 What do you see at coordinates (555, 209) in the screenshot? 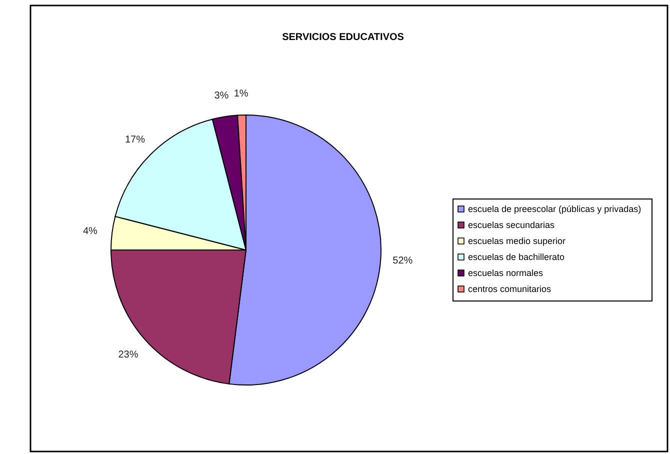
I see `legend-label: escuela de preescolar (públicas y privadas)` at bounding box center [555, 209].